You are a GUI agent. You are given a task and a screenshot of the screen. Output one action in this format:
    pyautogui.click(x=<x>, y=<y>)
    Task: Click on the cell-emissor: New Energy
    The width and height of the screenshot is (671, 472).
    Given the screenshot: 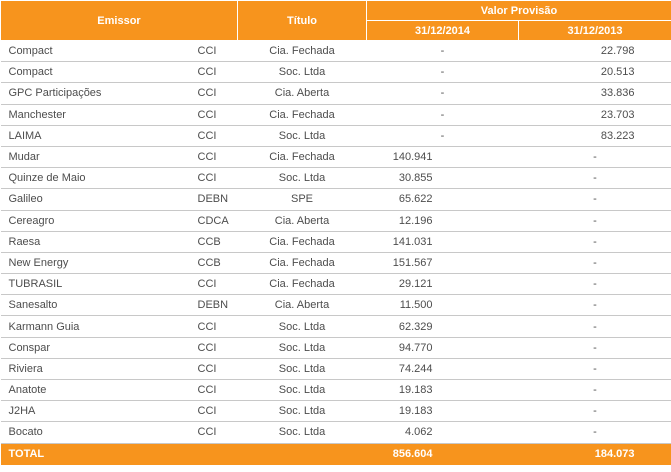 What is the action you would take?
    pyautogui.click(x=95, y=263)
    